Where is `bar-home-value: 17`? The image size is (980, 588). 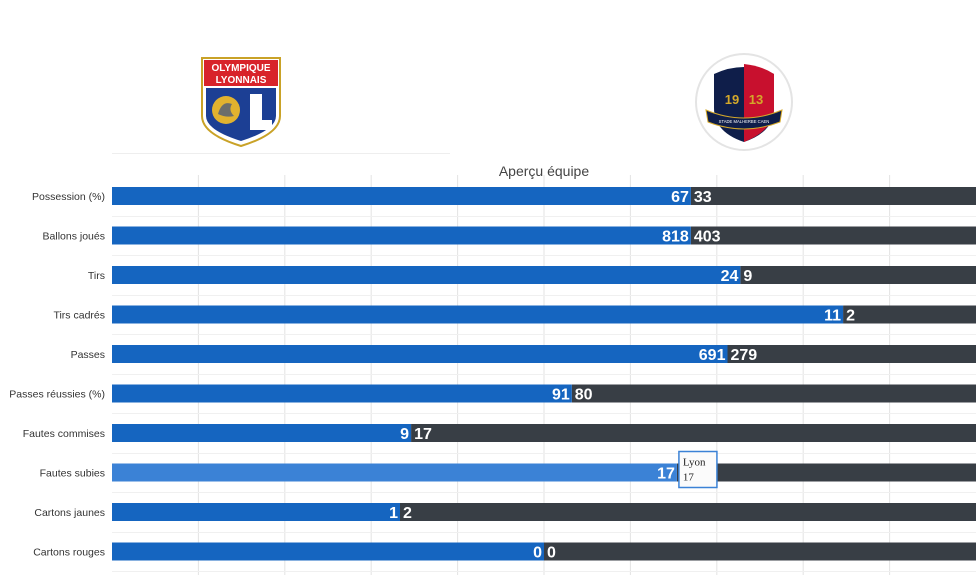 bar-home-value: 17 is located at coordinates (666, 474).